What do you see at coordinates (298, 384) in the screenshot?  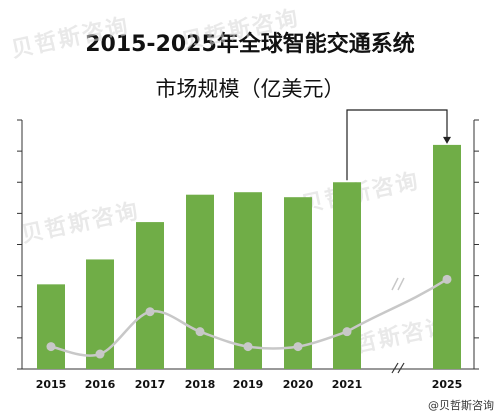 I see `x-tick-label: 2020` at bounding box center [298, 384].